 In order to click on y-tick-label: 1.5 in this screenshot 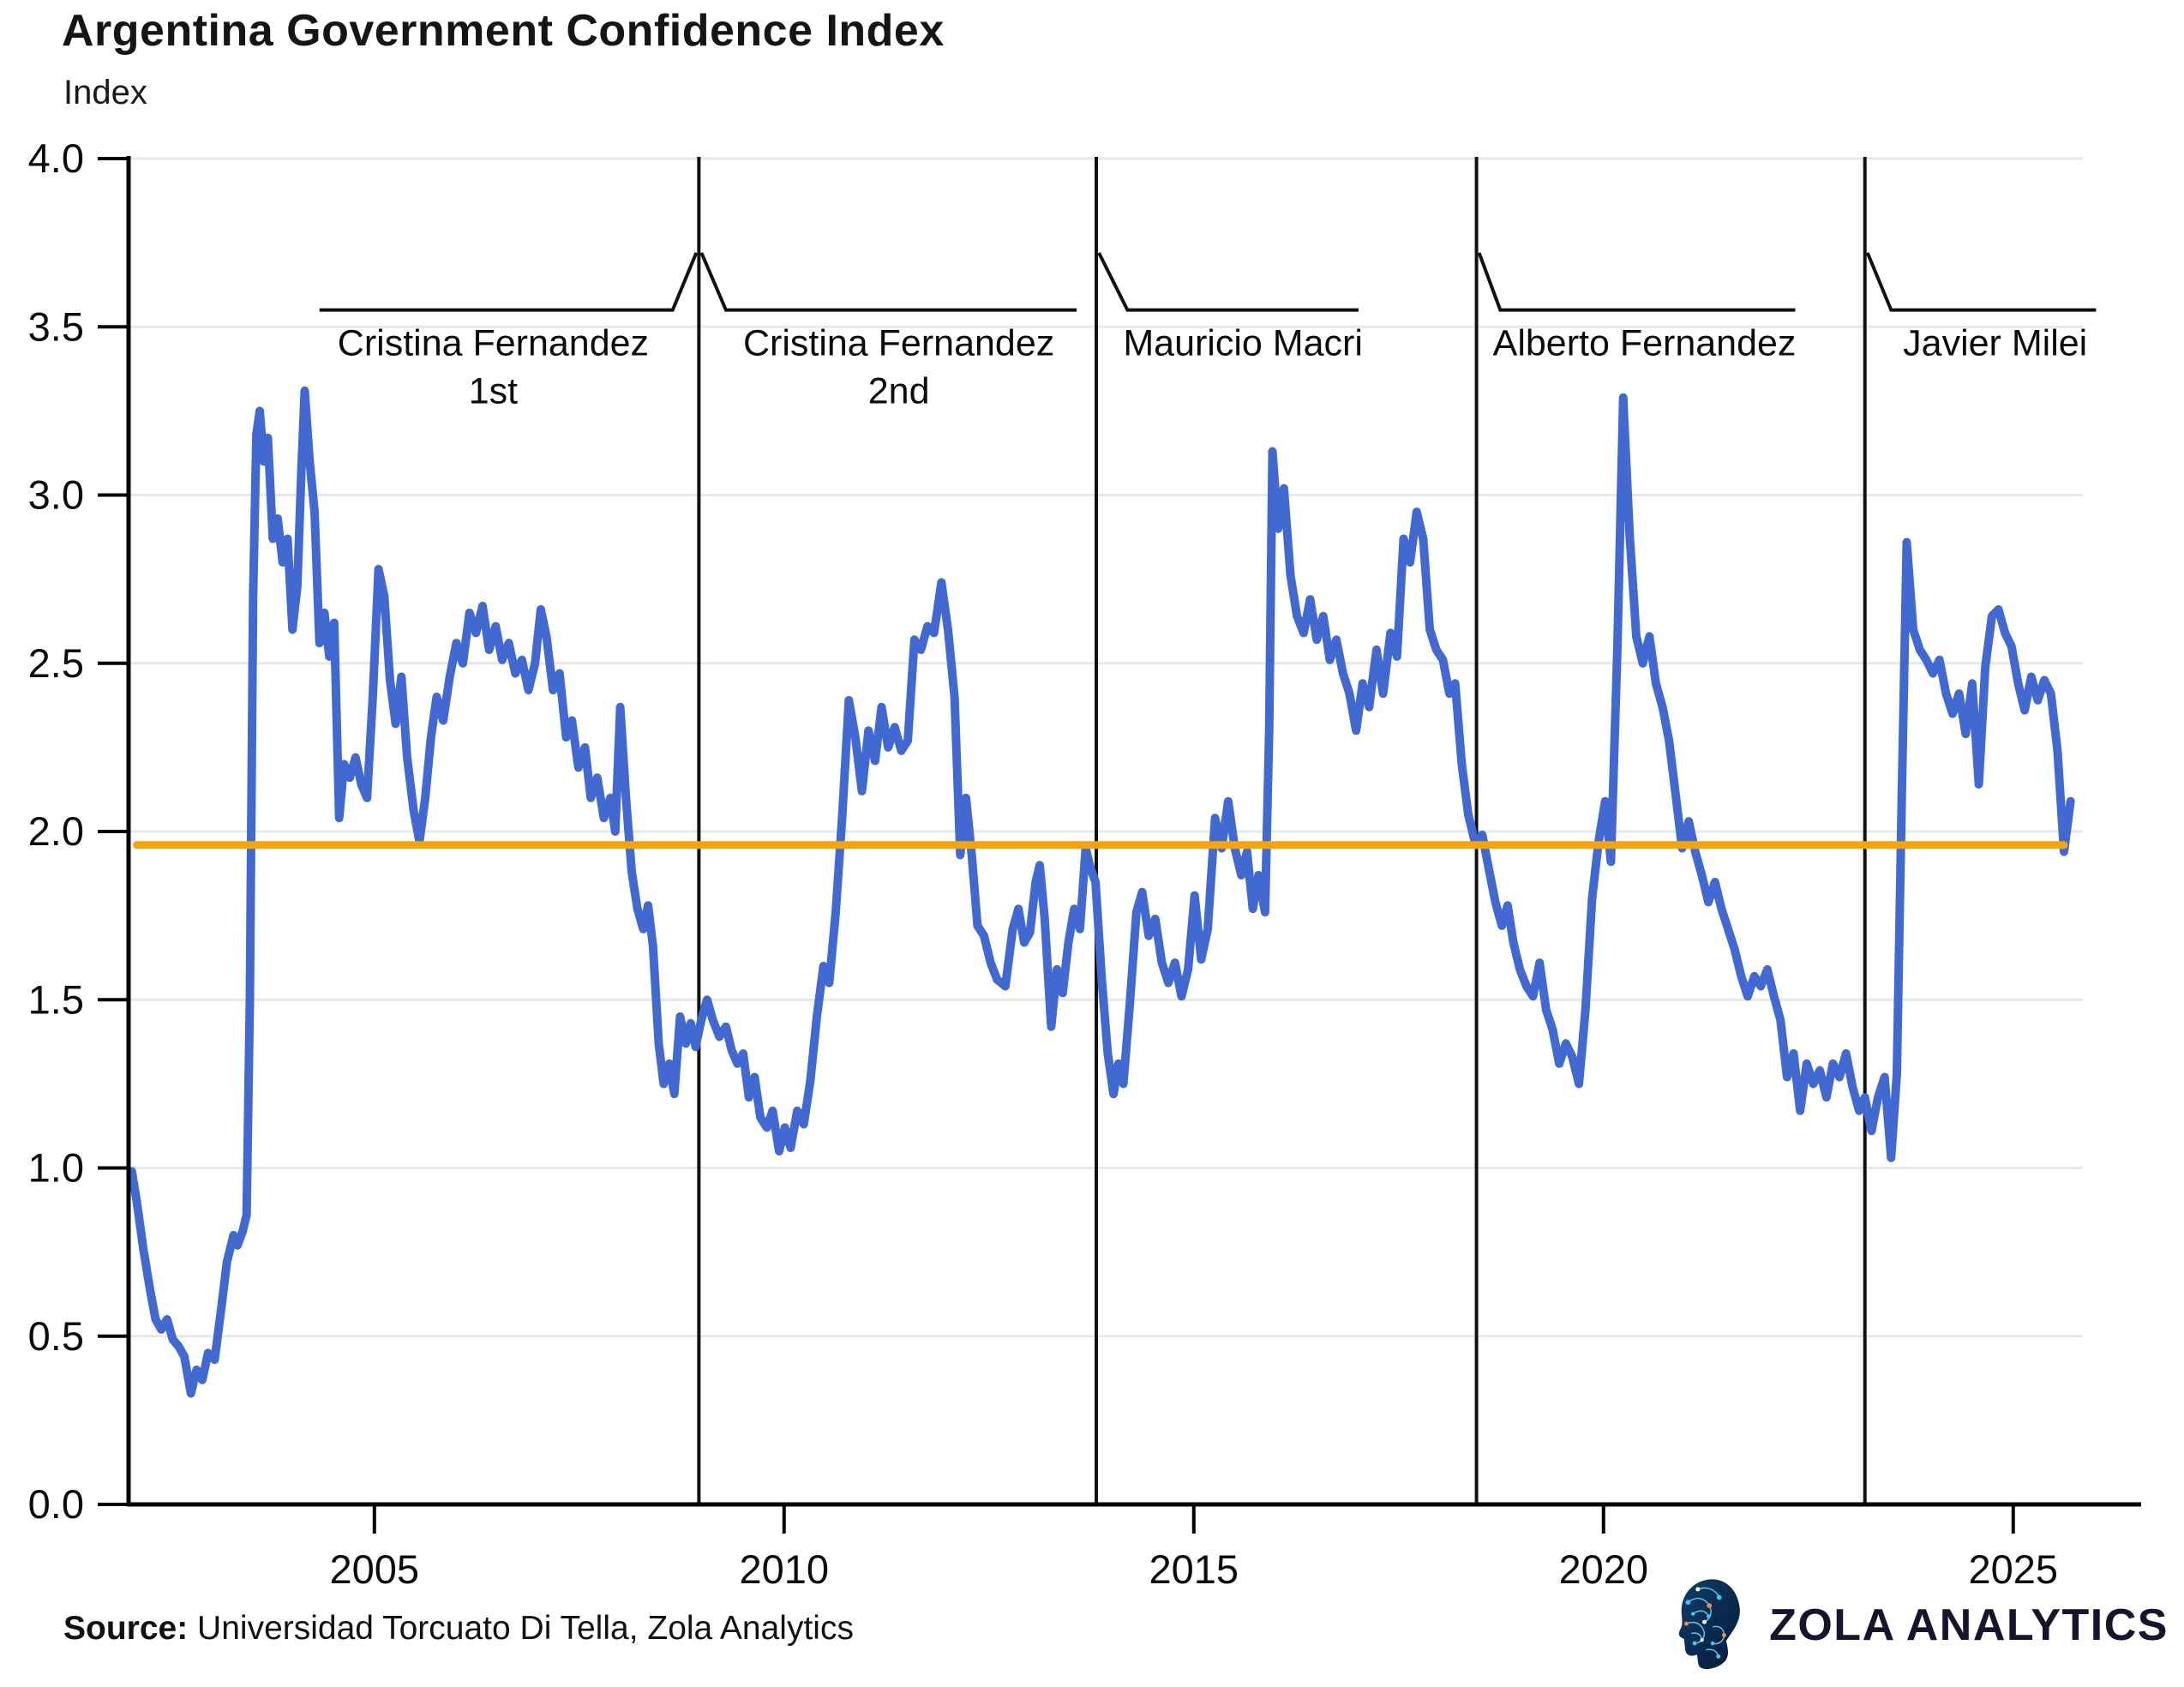, I will do `click(56, 999)`.